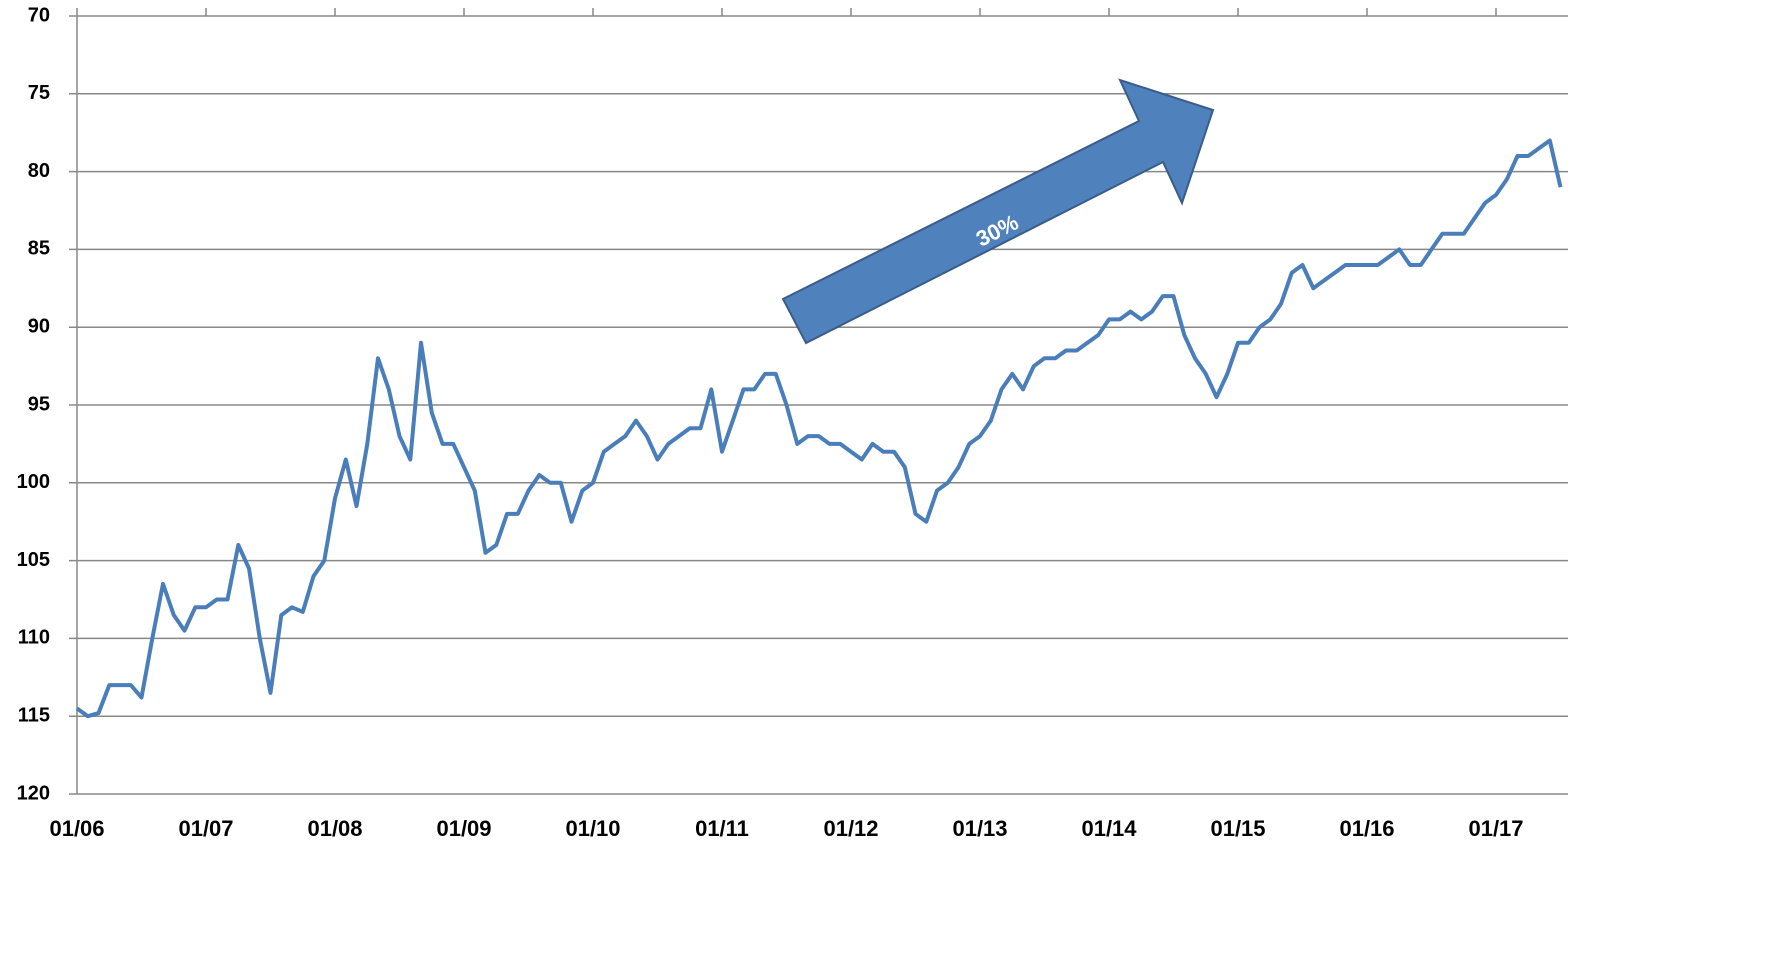 This screenshot has height=958, width=1768. Describe the element at coordinates (39, 93) in the screenshot. I see `y-tick-label: 75` at that location.